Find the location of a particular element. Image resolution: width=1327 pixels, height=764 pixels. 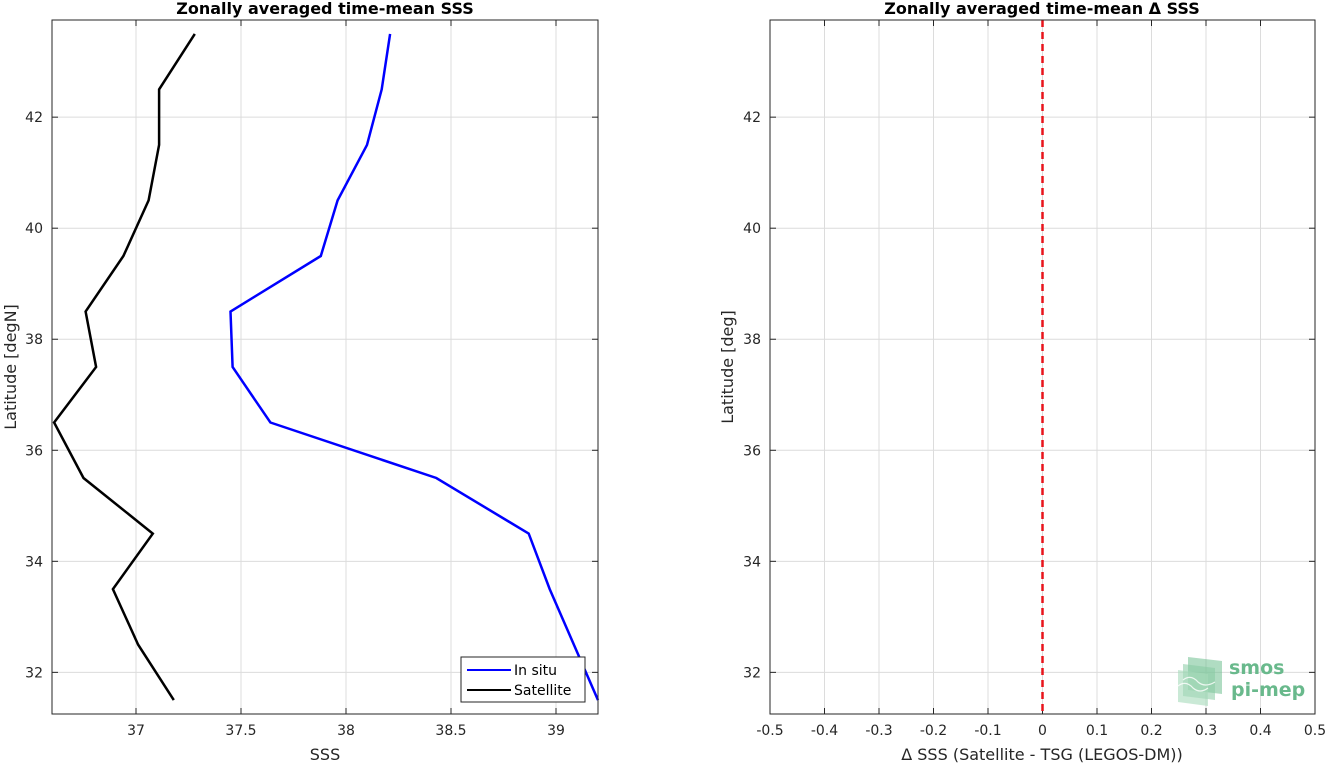

sss-x-tick-label: 38.5 is located at coordinates (450, 731).